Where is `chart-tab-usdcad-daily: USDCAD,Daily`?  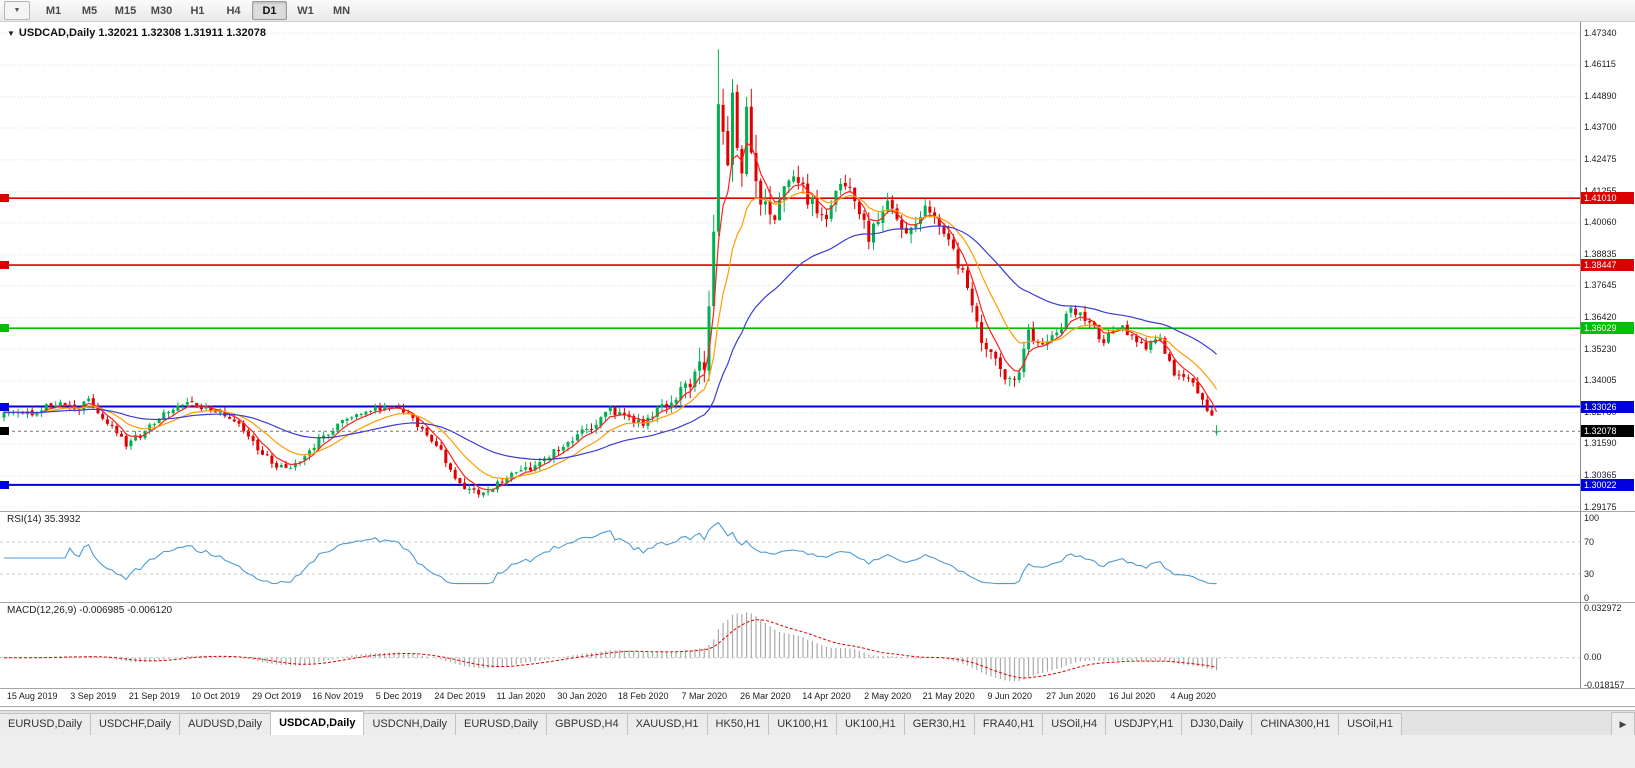 chart-tab-usdcad-daily: USDCAD,Daily is located at coordinates (317, 723).